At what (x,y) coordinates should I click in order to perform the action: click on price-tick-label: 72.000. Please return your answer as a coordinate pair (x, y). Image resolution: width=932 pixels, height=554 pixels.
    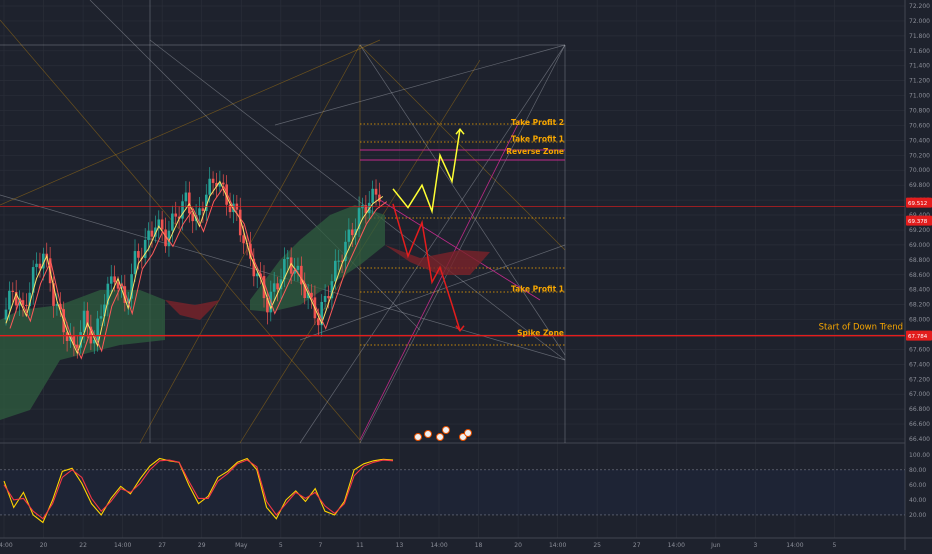
    Looking at the image, I should click on (919, 21).